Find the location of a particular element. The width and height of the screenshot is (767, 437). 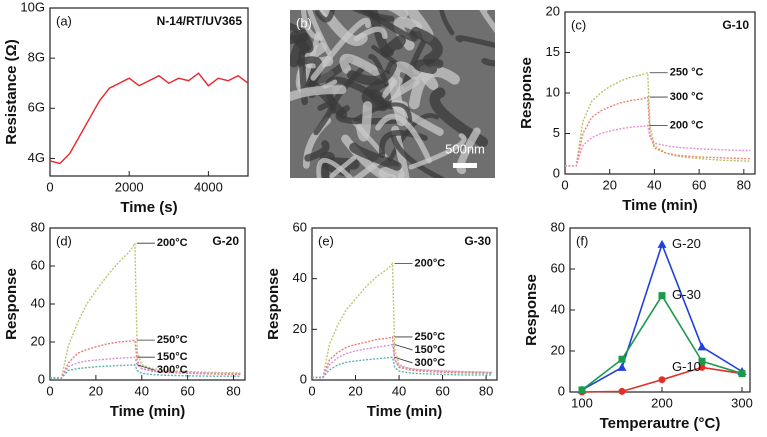

panel-tag: G-10 is located at coordinates (735, 25).